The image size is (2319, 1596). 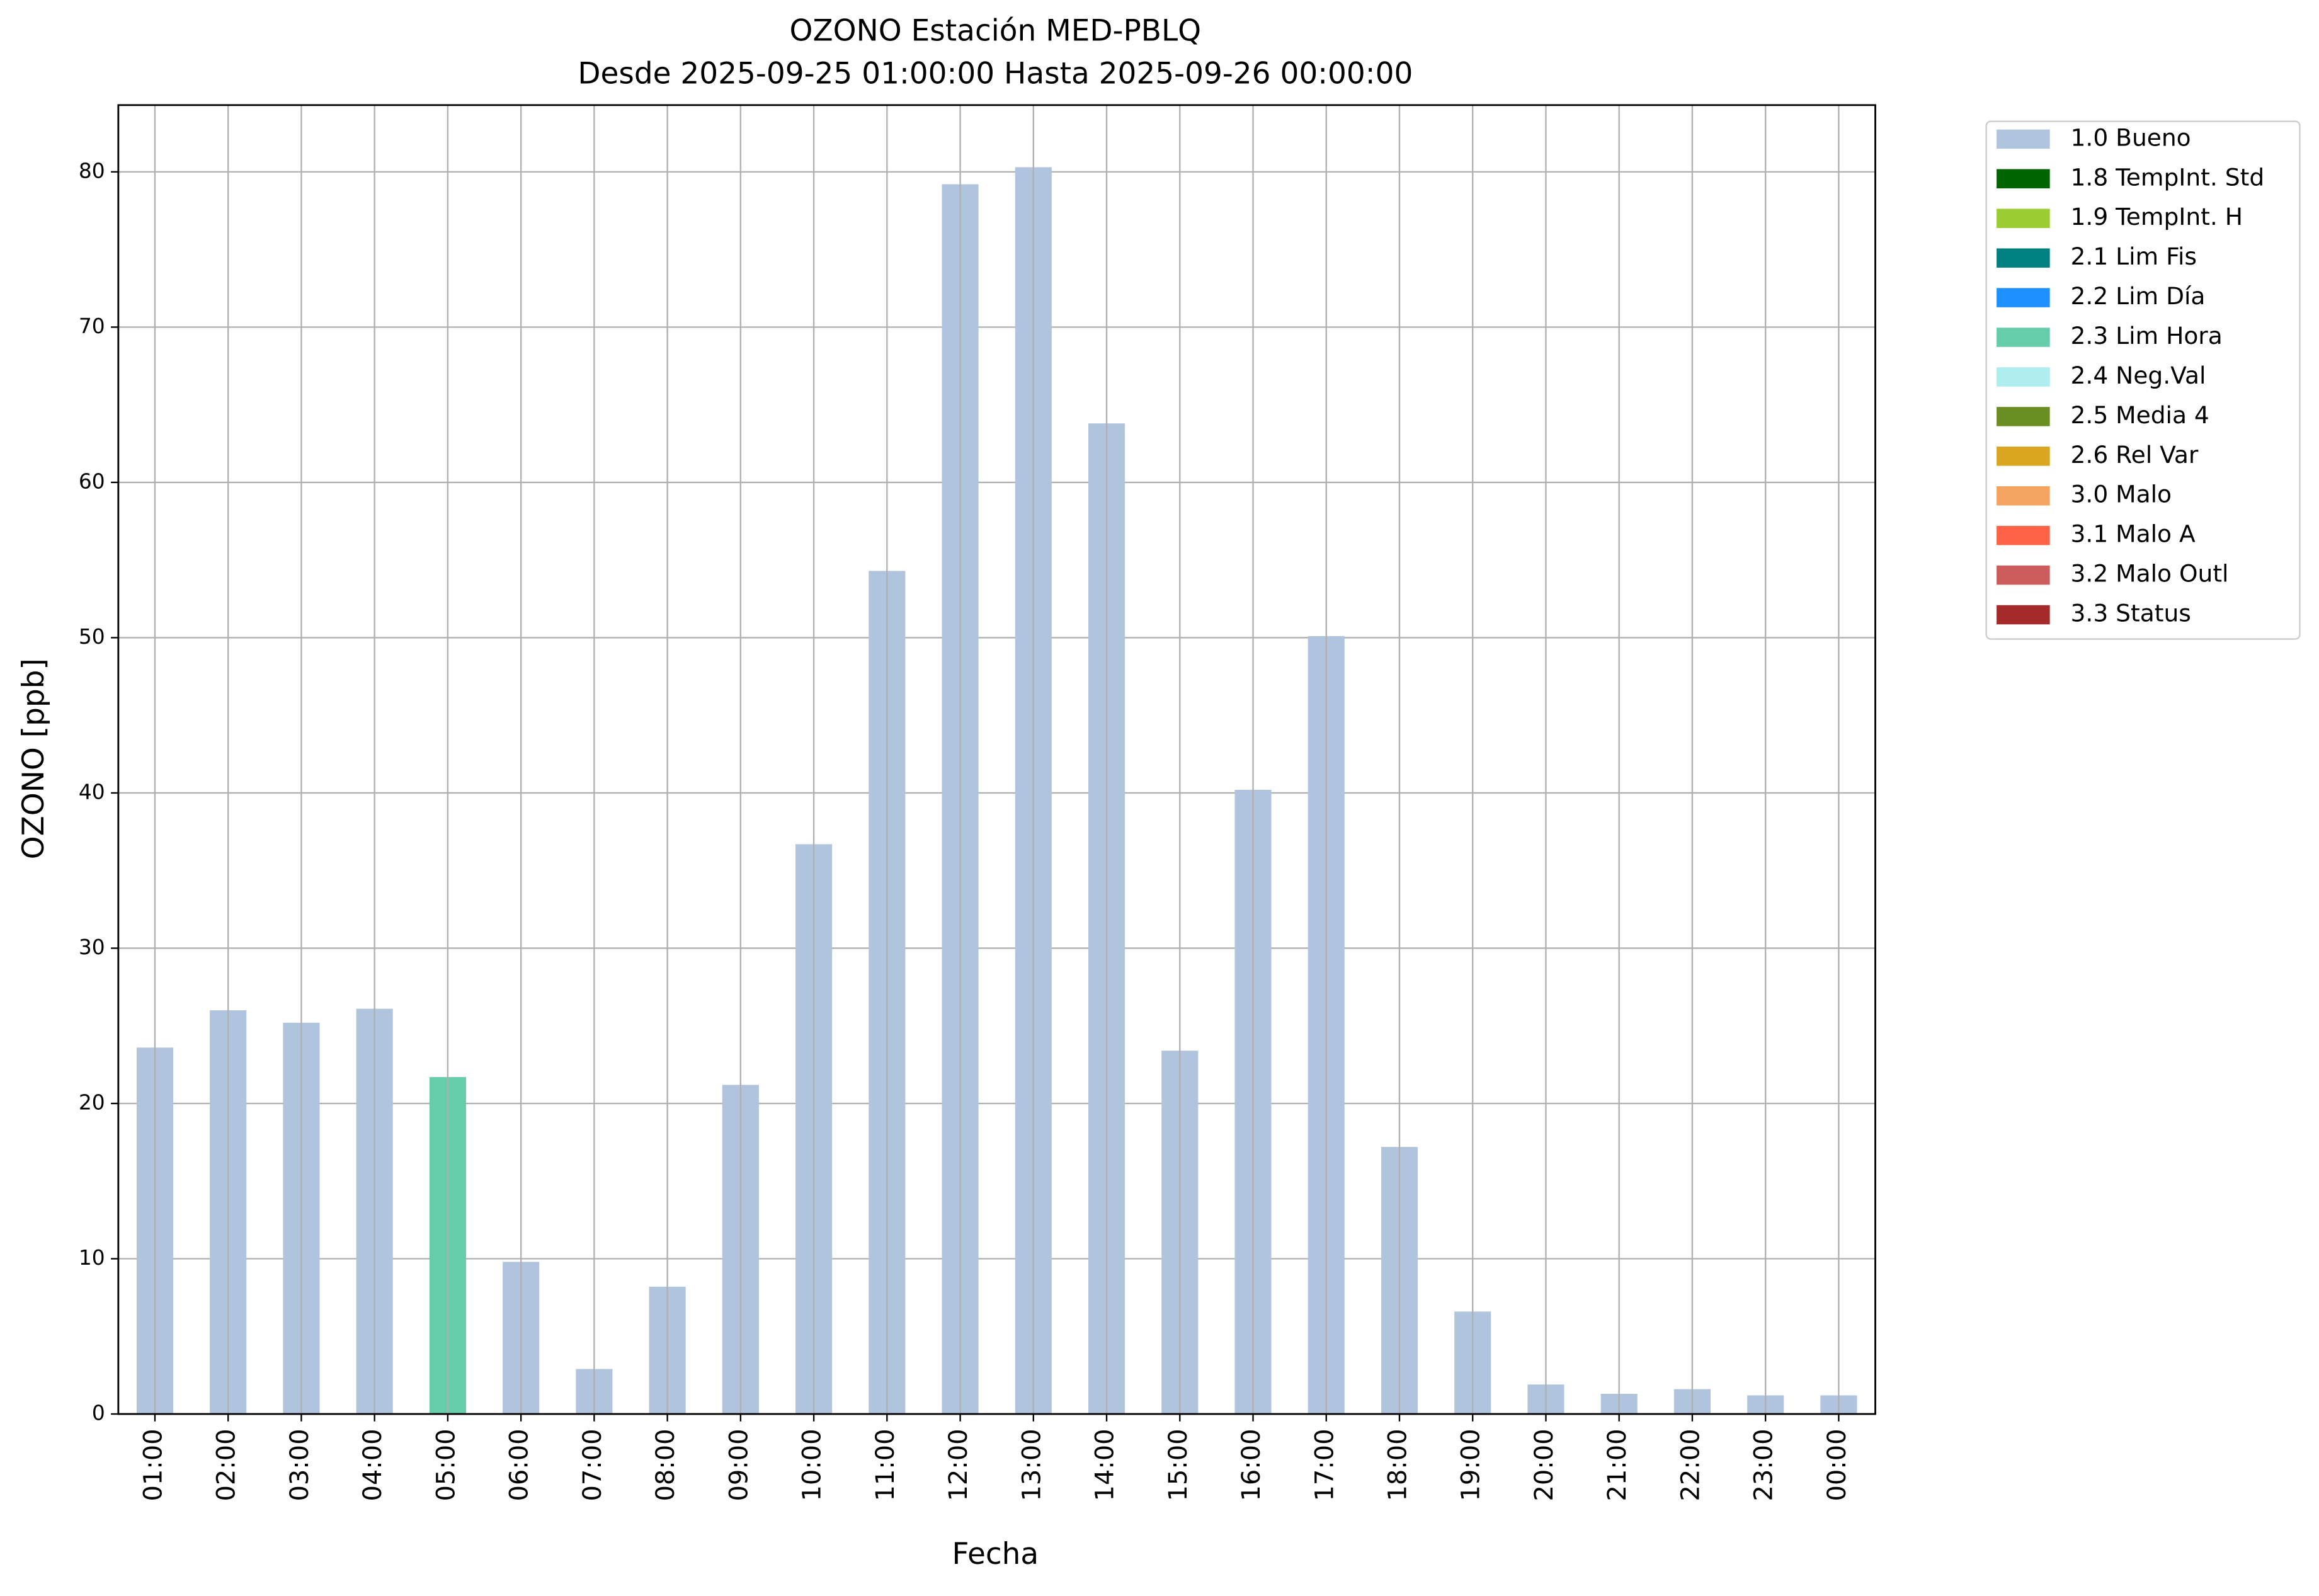 I want to click on x-tick-label: 19:00, so click(x=1471, y=1465).